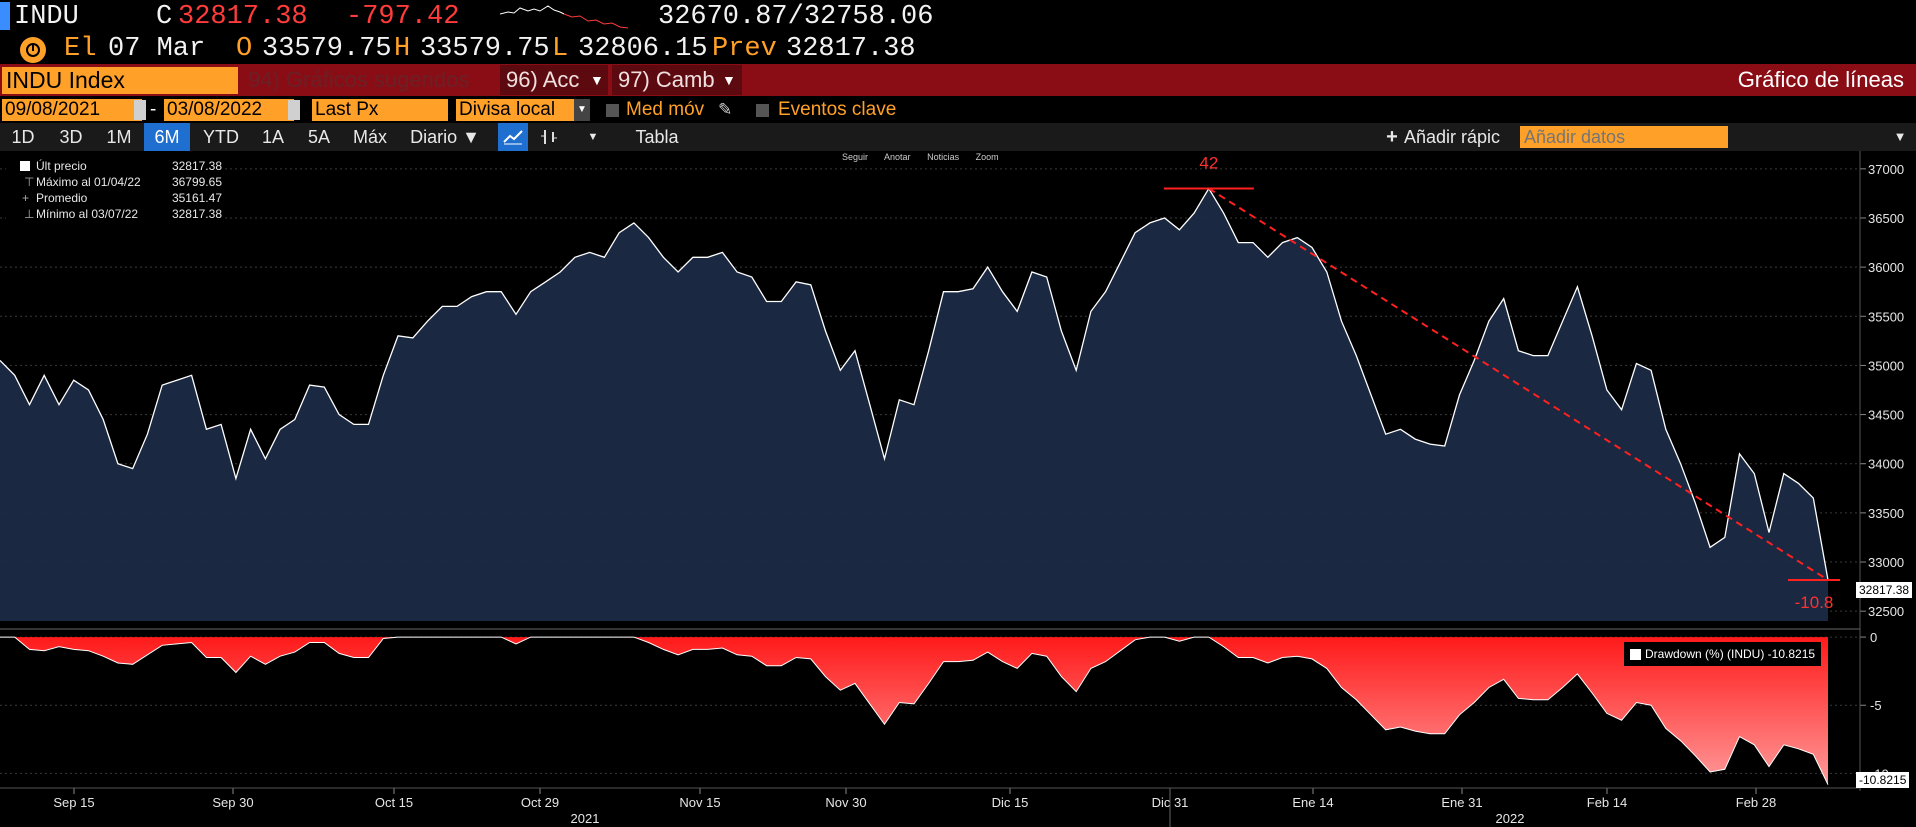  Describe the element at coordinates (445, 137) in the screenshot. I see `frequency-select: Diario ▼` at that location.